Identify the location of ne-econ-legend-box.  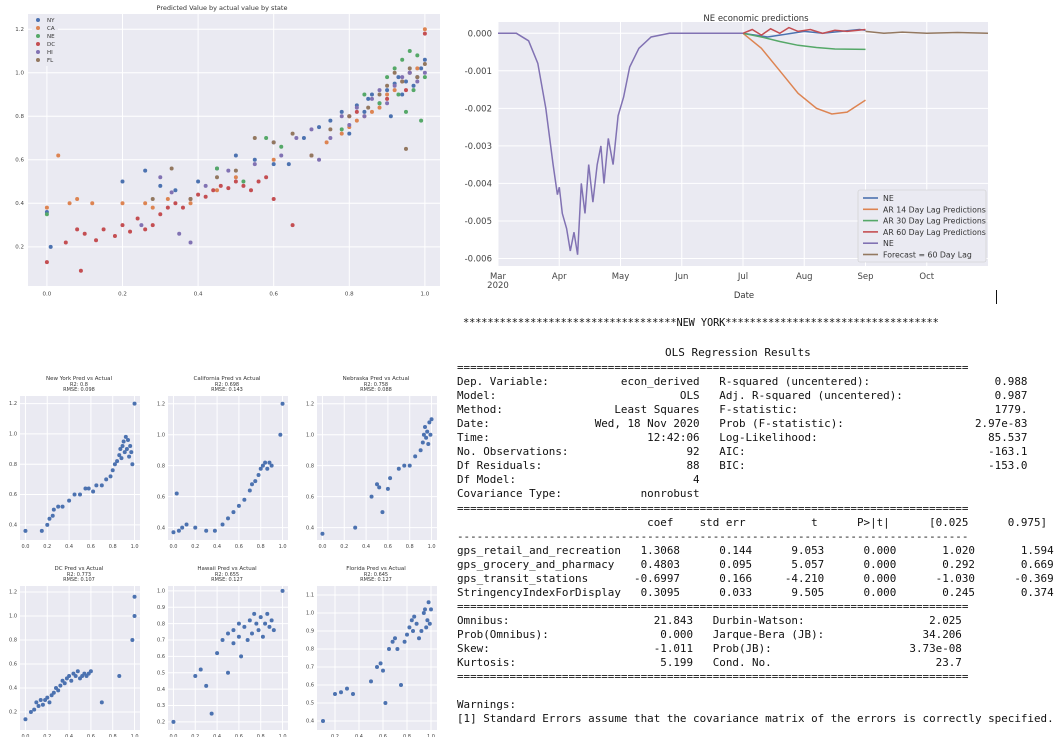
(922, 226).